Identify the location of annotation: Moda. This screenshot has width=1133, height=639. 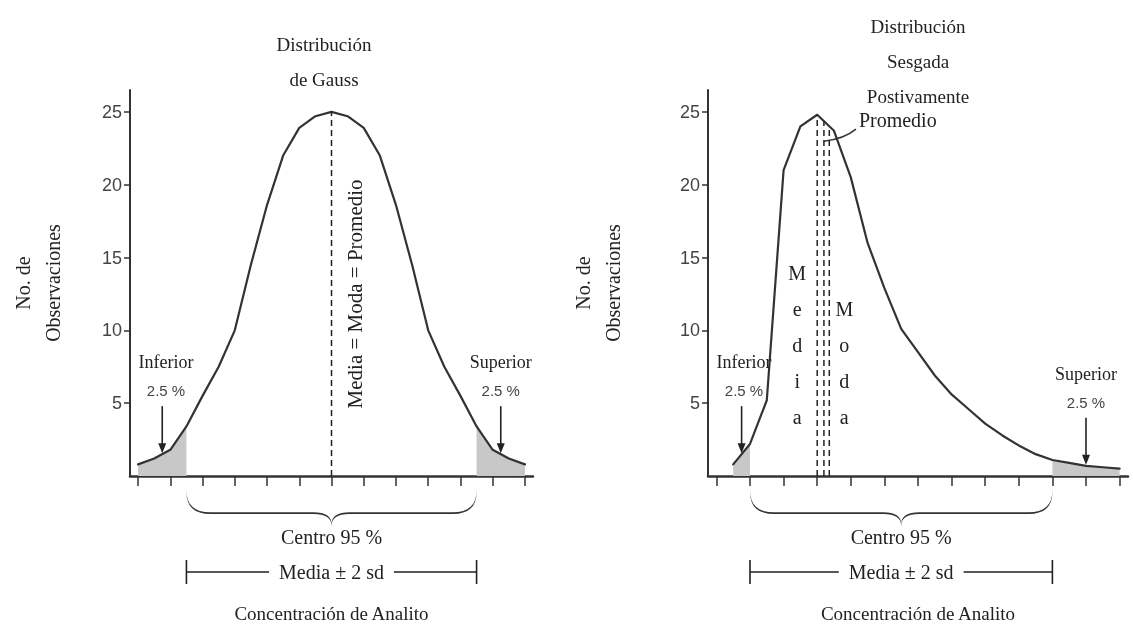
(844, 363).